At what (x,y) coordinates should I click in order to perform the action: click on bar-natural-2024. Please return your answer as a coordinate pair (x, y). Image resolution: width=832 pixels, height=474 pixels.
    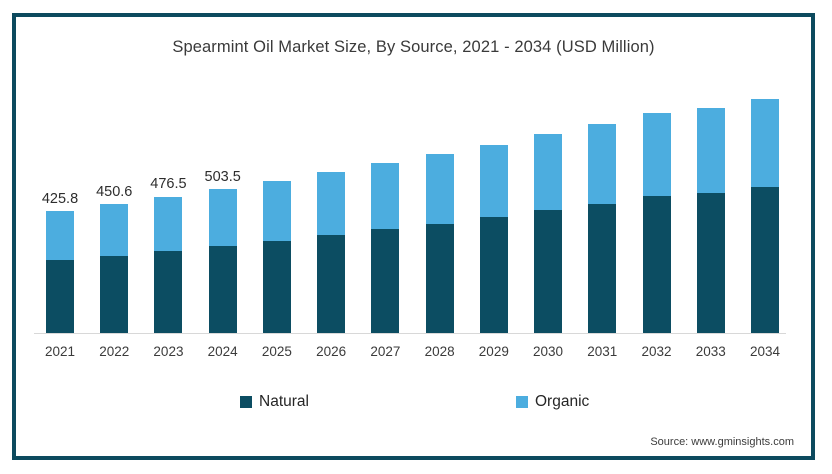
    Looking at the image, I should click on (222, 289).